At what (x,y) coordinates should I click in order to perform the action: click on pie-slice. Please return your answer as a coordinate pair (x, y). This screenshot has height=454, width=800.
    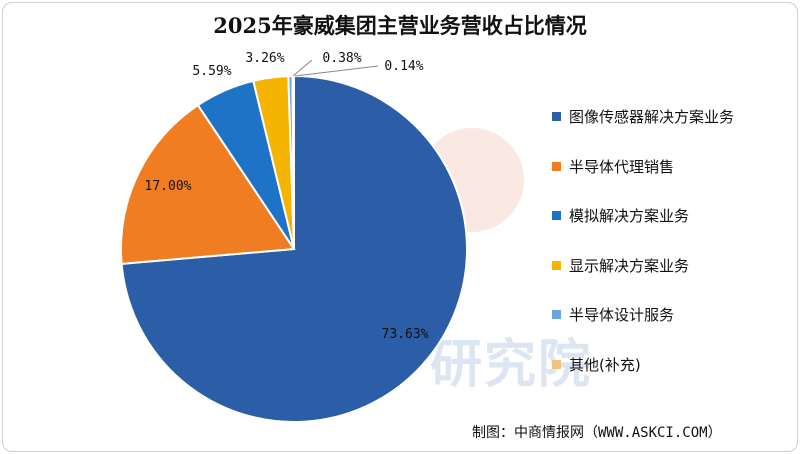
    Looking at the image, I should click on (208, 184).